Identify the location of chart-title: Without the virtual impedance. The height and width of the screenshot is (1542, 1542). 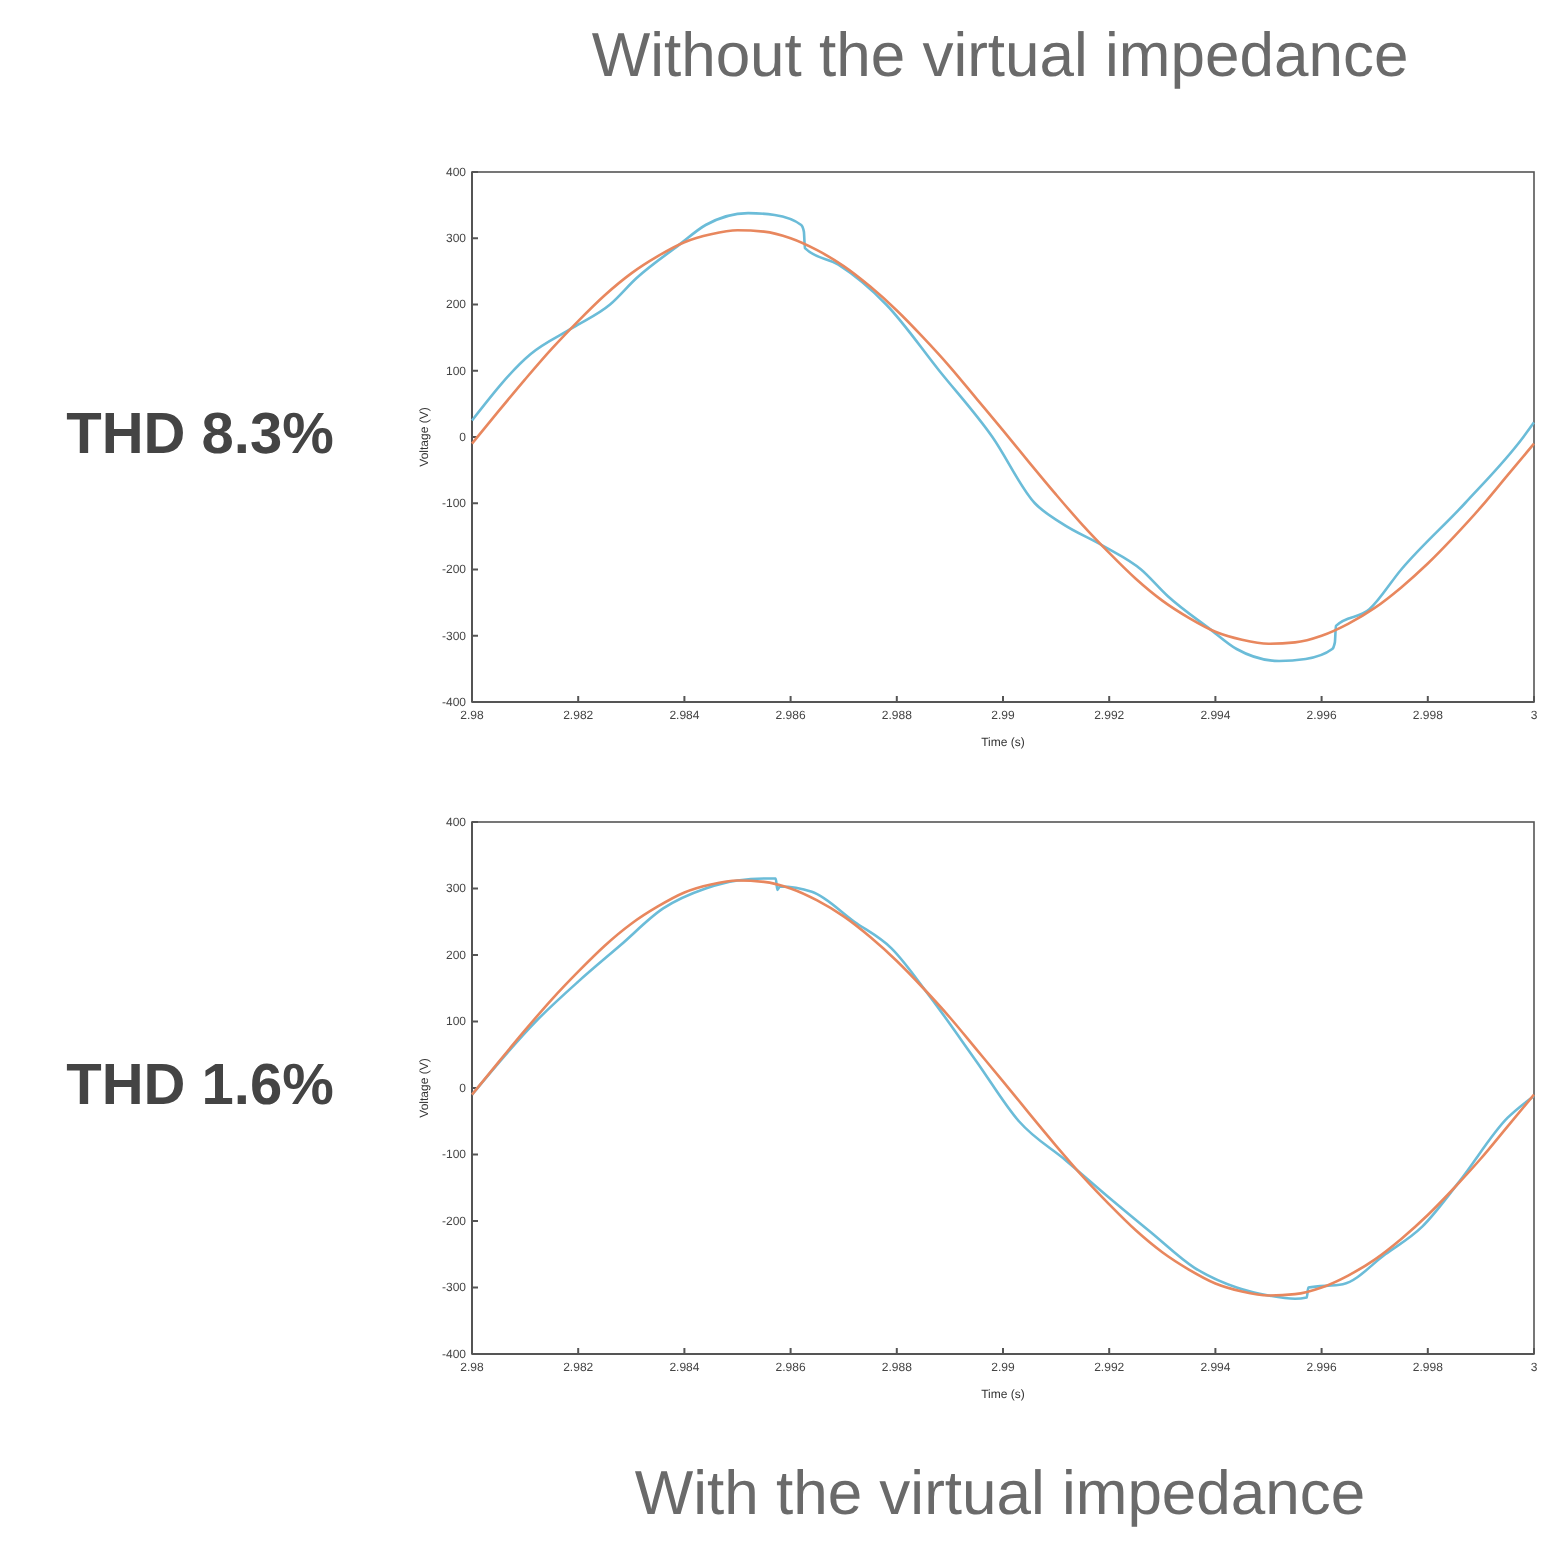
(1000, 55).